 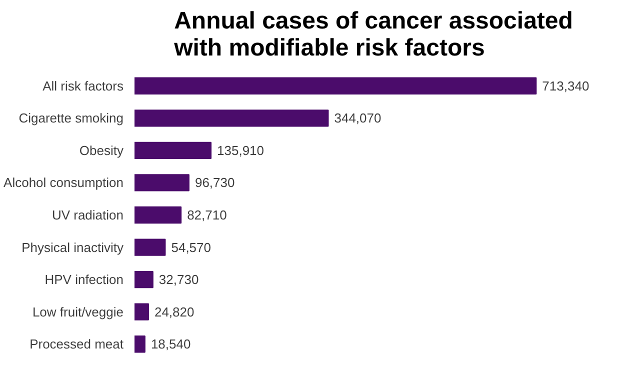 I want to click on y-tick-label: HPV infection, so click(x=84, y=280).